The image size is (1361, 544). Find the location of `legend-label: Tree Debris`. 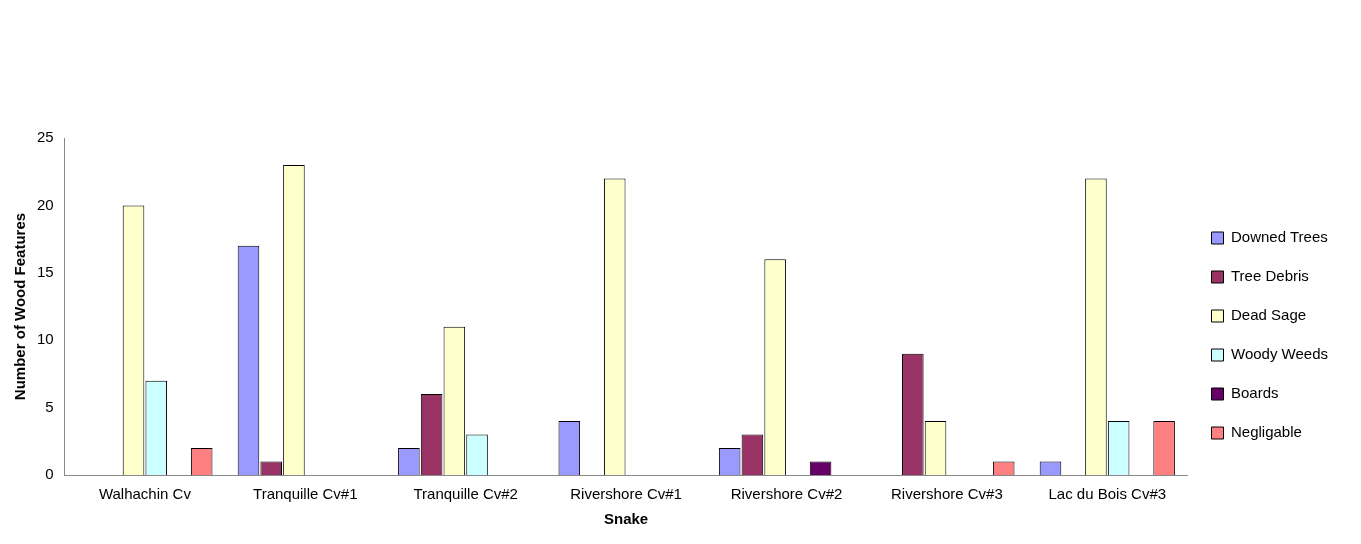

legend-label: Tree Debris is located at coordinates (1270, 276).